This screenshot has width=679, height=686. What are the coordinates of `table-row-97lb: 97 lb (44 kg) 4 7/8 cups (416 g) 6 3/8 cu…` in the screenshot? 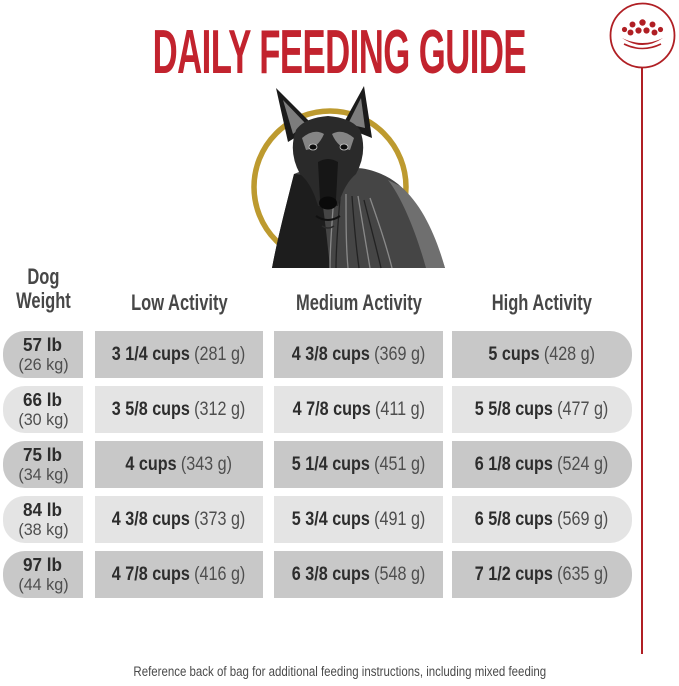 It's located at (317, 574).